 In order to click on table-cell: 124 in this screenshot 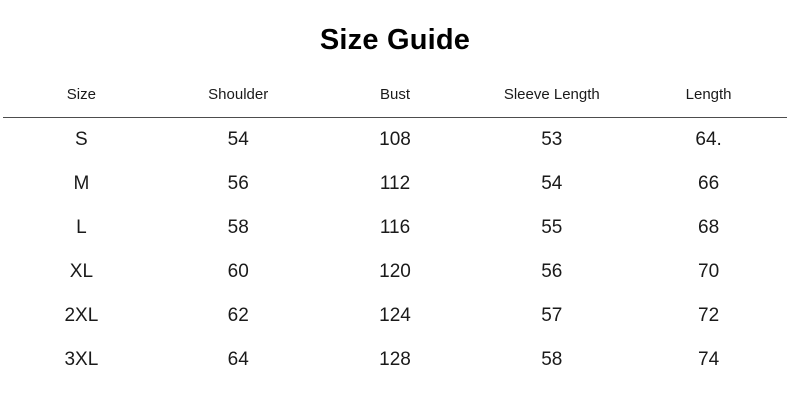, I will do `click(395, 315)`.